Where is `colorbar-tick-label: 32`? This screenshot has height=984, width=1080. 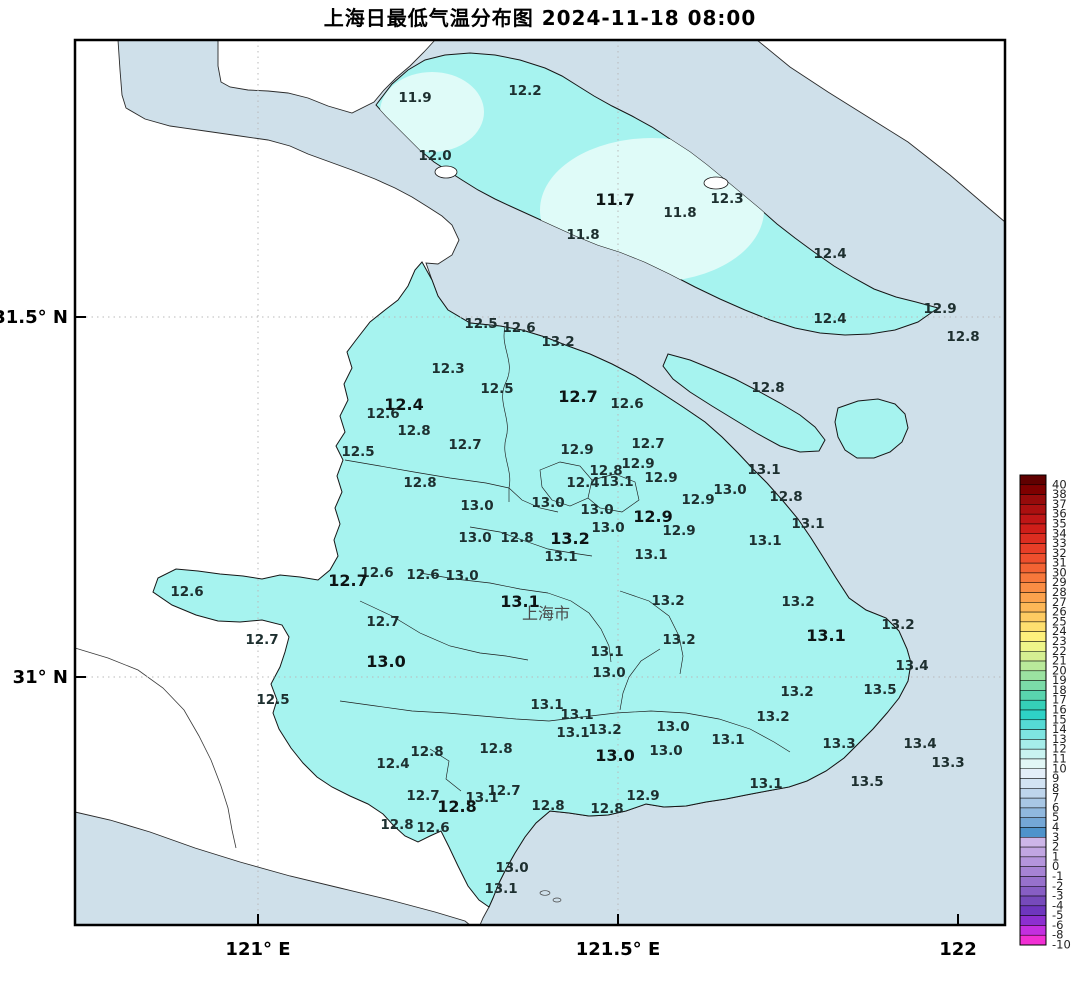
colorbar-tick-label: 32 is located at coordinates (1059, 553).